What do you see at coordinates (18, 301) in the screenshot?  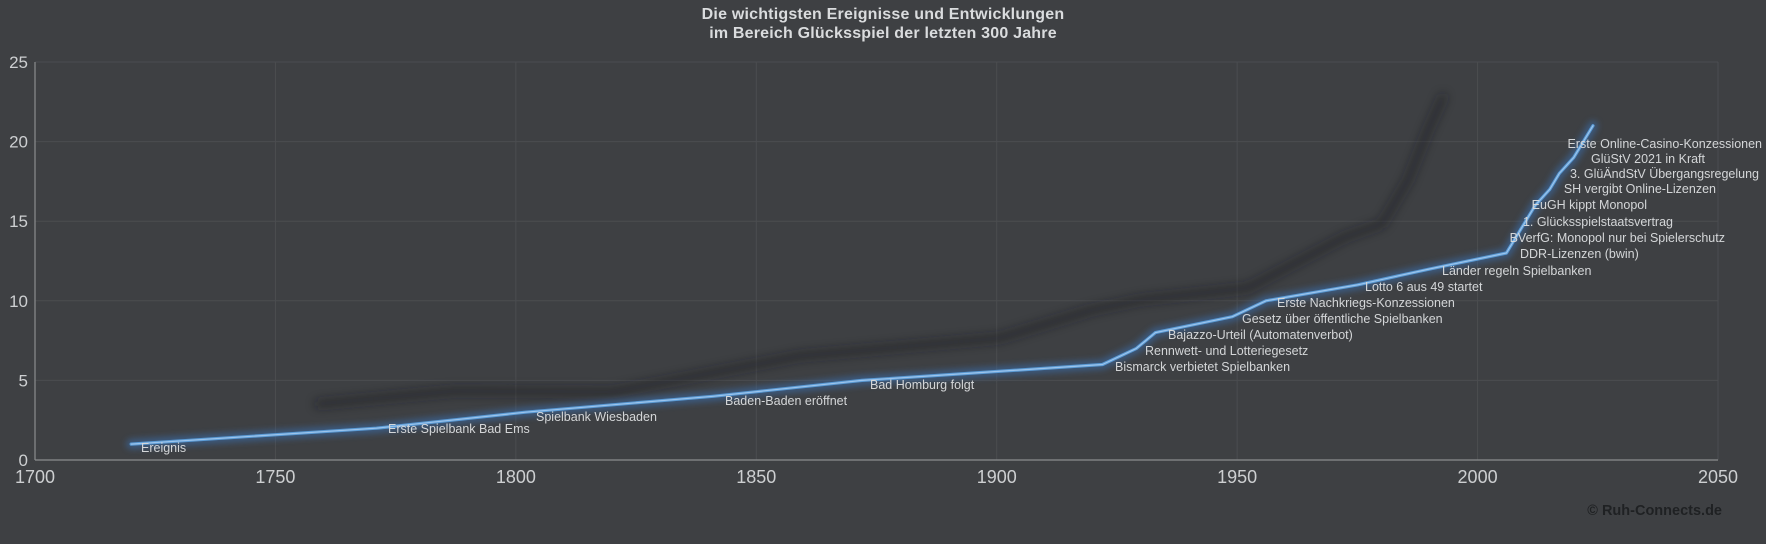 I see `y-tick-10: 10` at bounding box center [18, 301].